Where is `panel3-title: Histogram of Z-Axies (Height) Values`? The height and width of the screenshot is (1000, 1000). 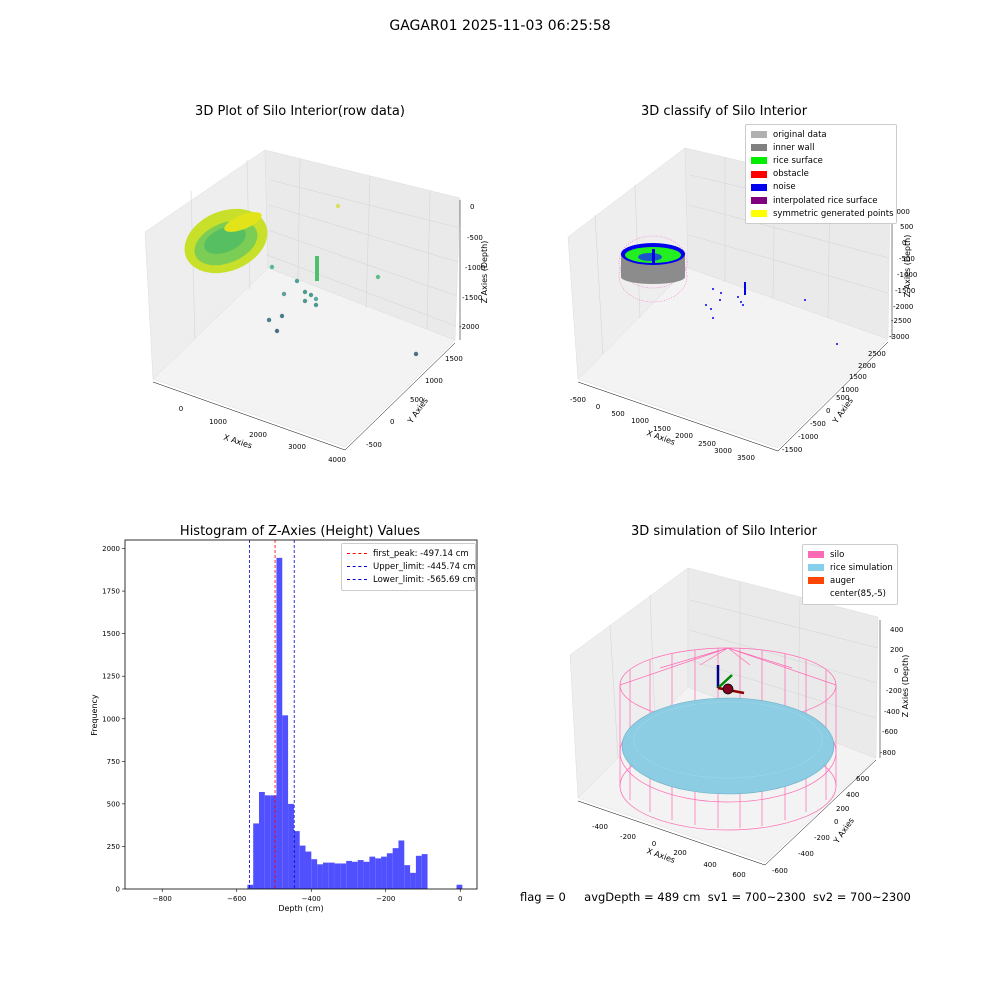
panel3-title: Histogram of Z-Axies (Height) Values is located at coordinates (300, 531).